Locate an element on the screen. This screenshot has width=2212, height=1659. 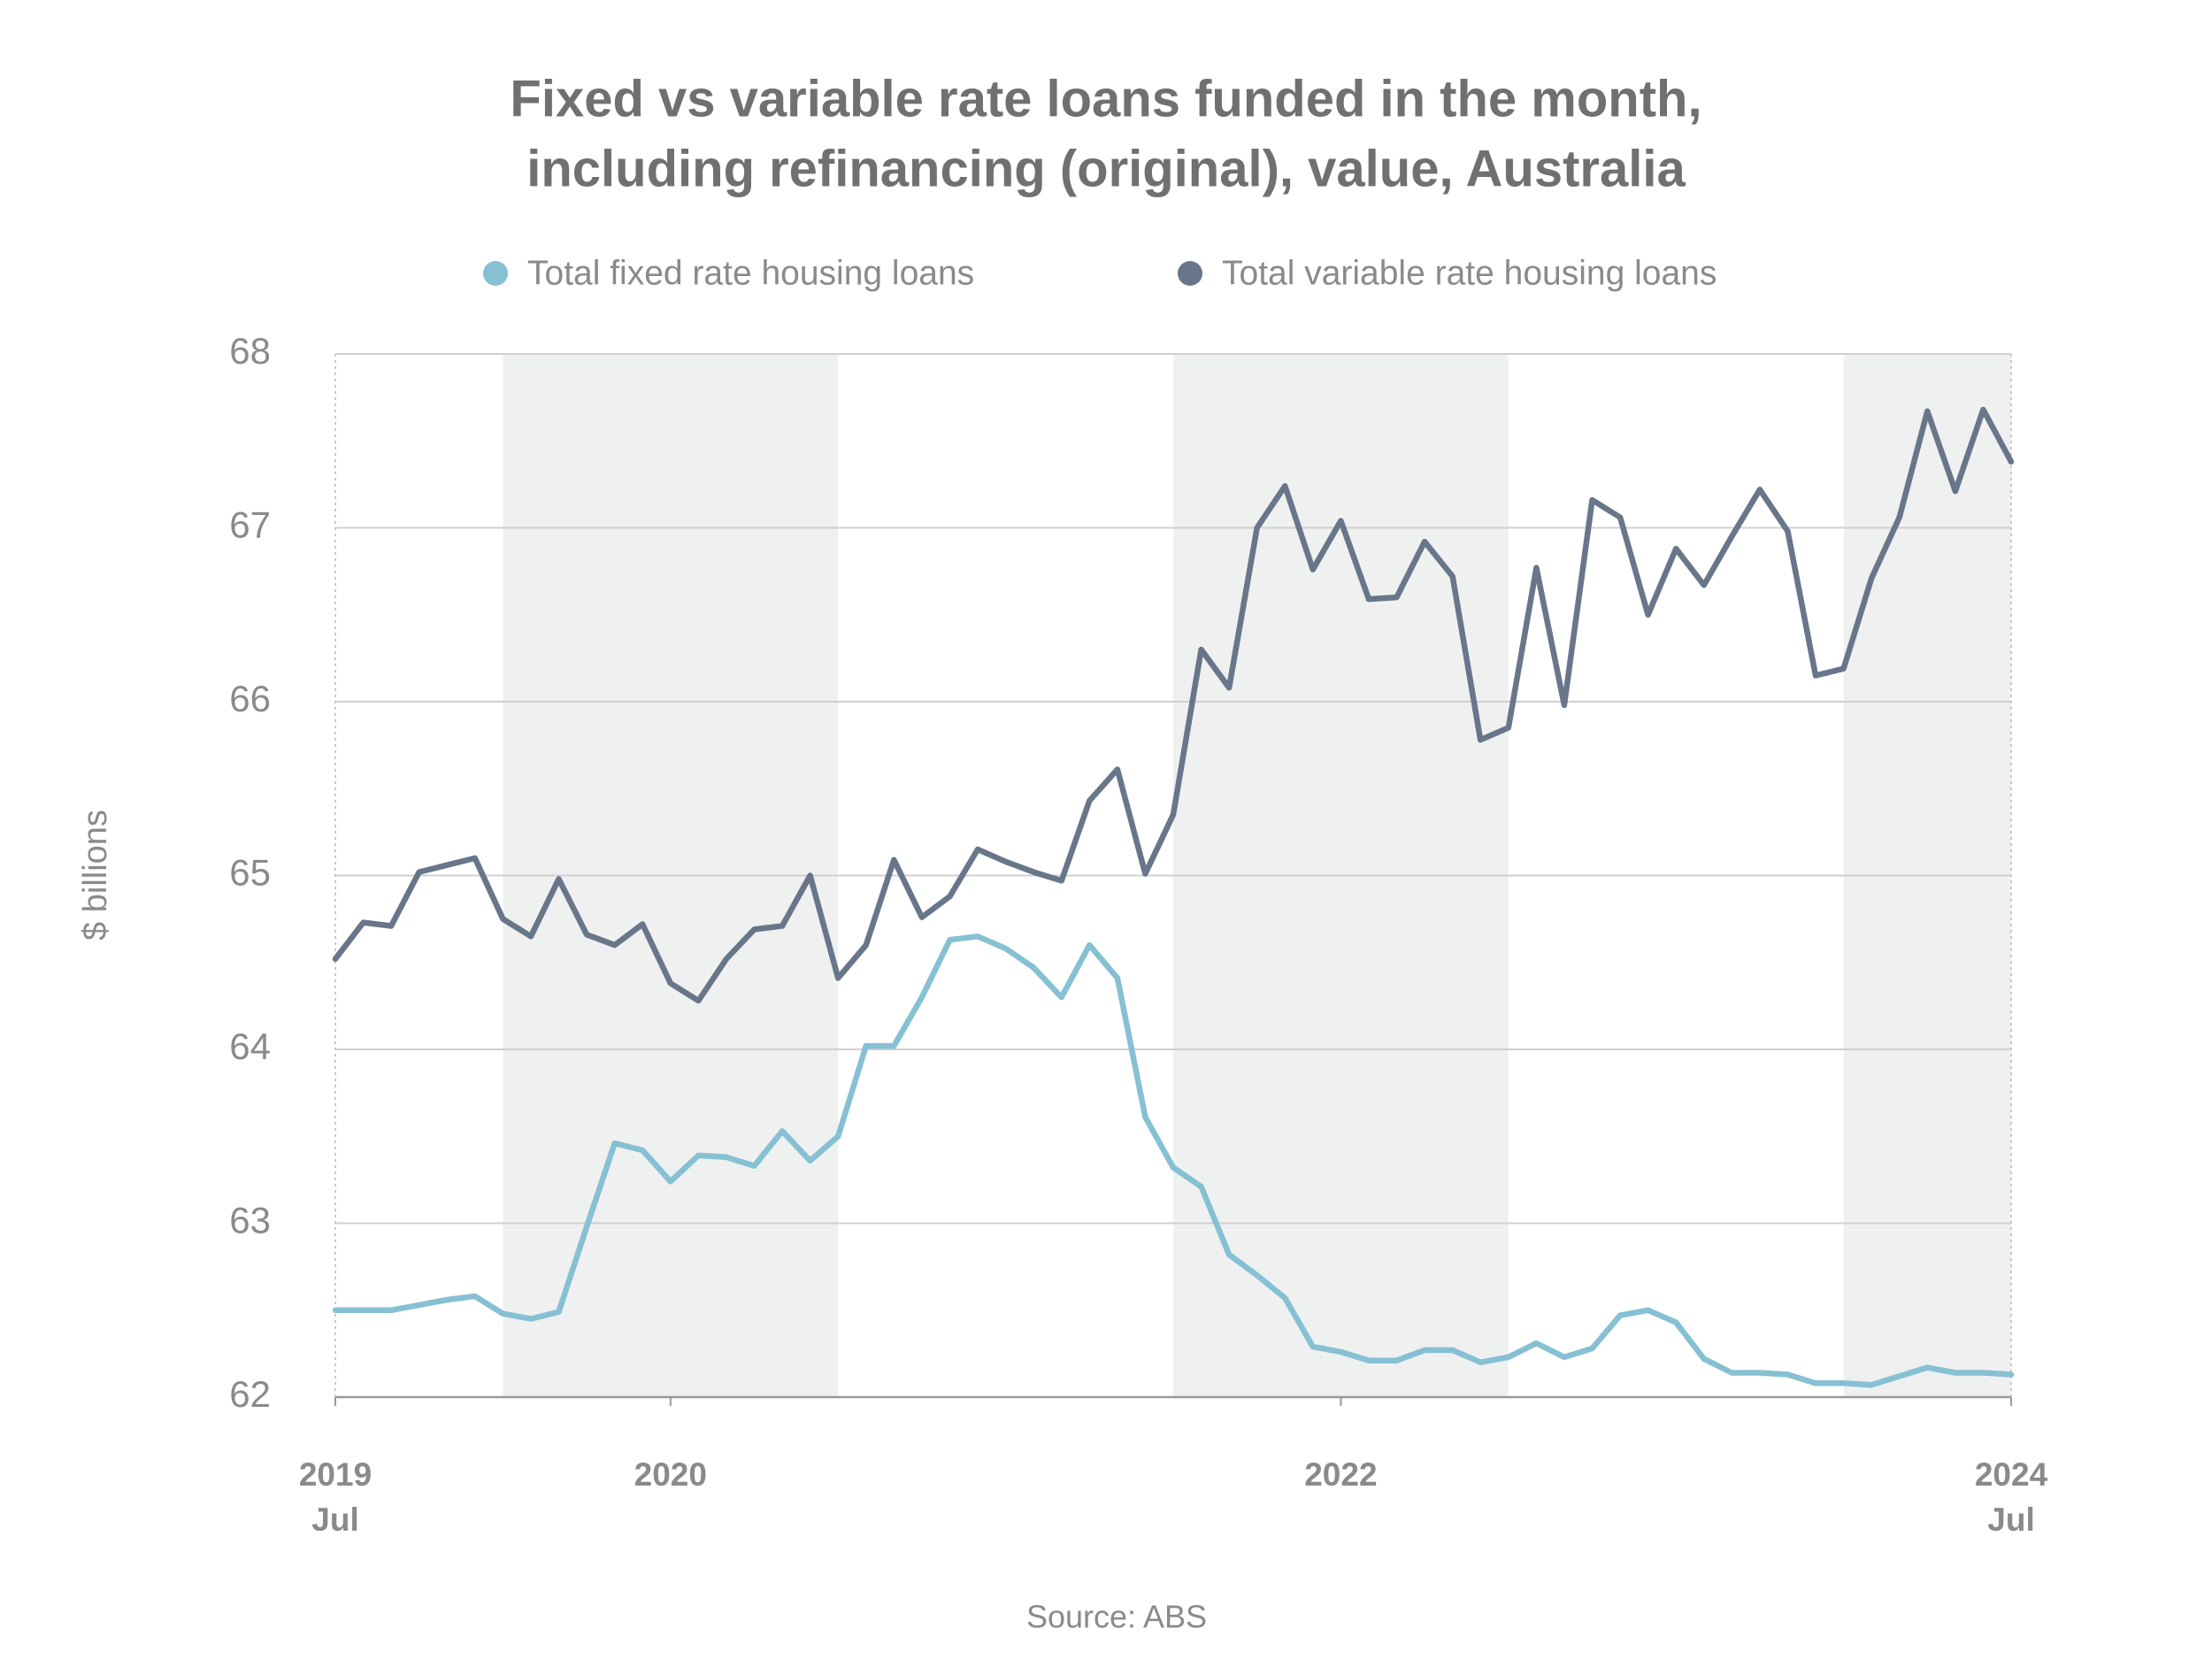
x-tick-label: 2024 is located at coordinates (2012, 1474).